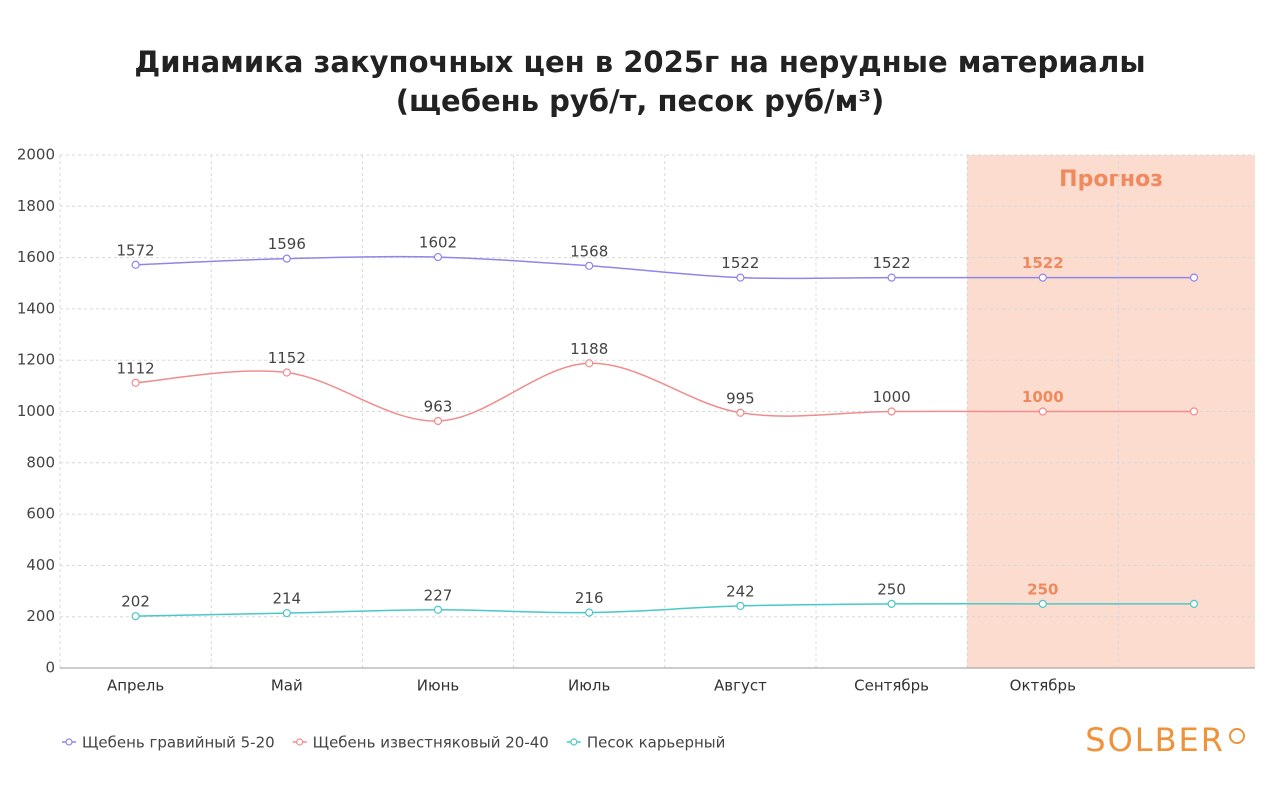  Describe the element at coordinates (438, 595) in the screenshot. I see `data-label: 227` at that location.